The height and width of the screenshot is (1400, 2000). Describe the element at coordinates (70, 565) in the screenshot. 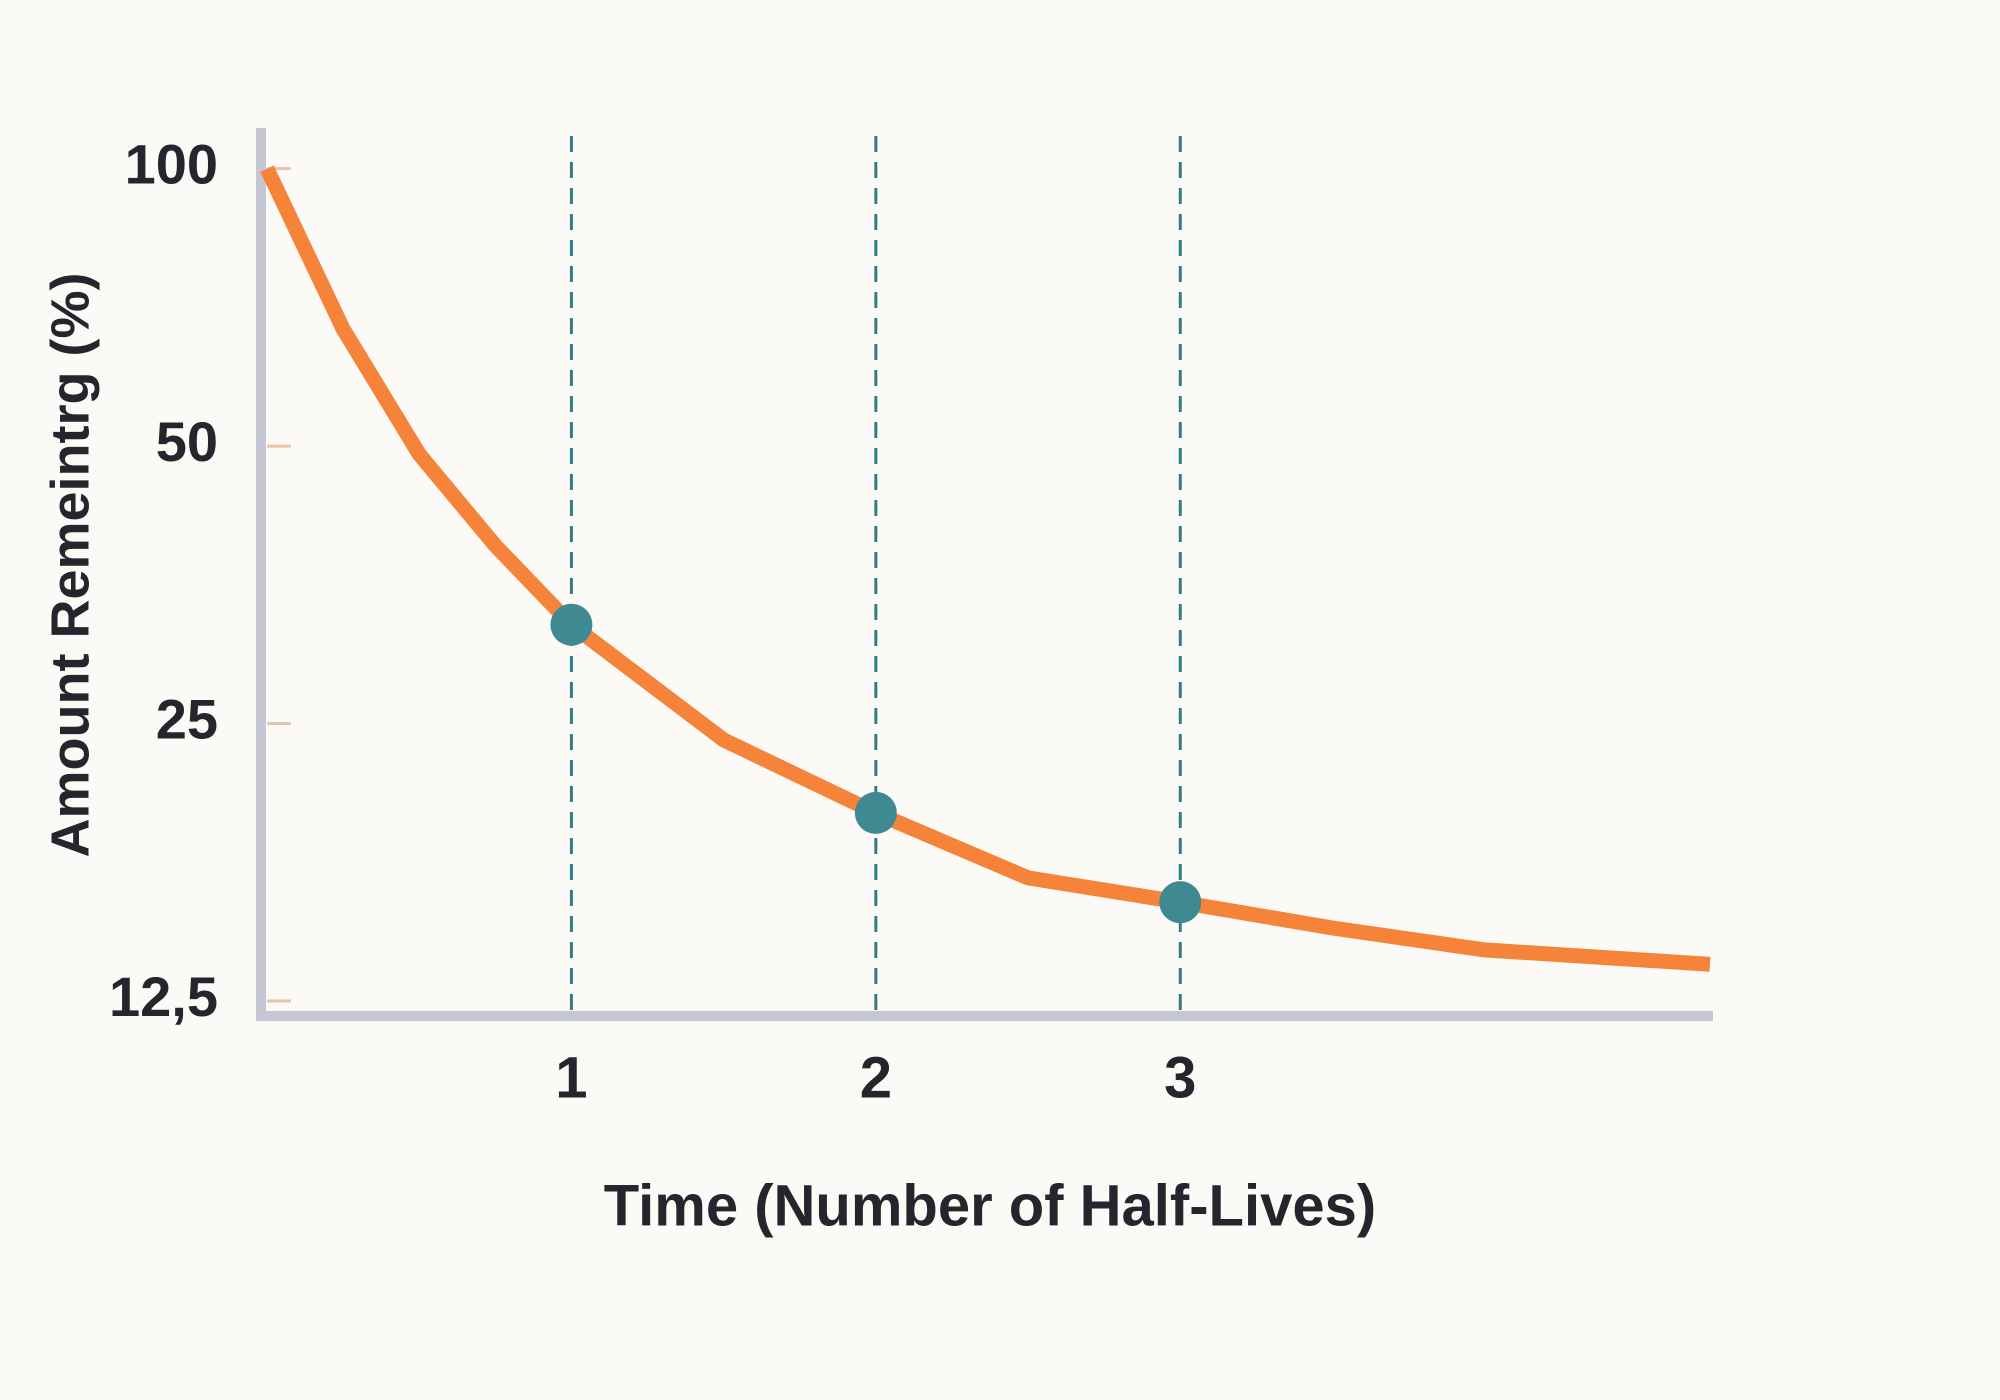

I see `y-axis-title: Amount Remeintrg (%)` at that location.